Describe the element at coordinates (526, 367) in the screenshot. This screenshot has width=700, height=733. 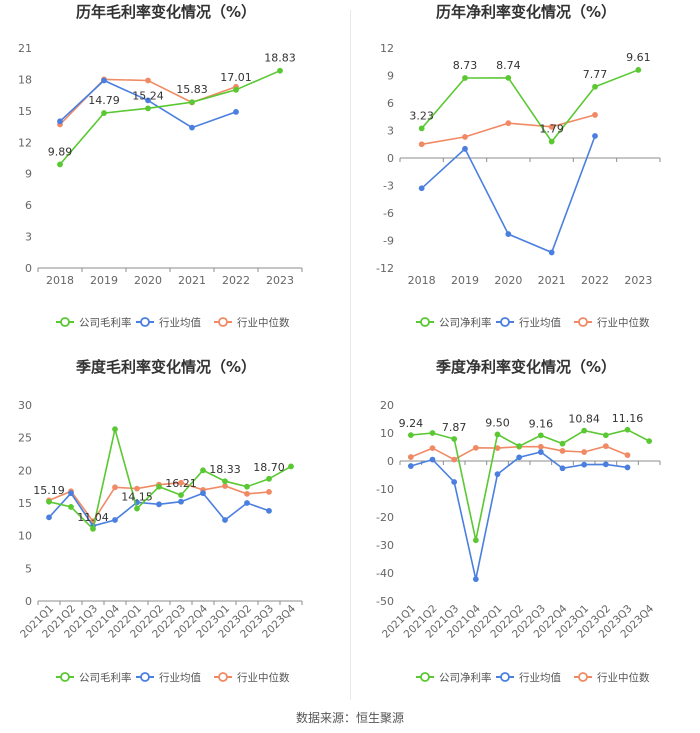
I see `chart-title: 季度净利率变化情况（%）` at that location.